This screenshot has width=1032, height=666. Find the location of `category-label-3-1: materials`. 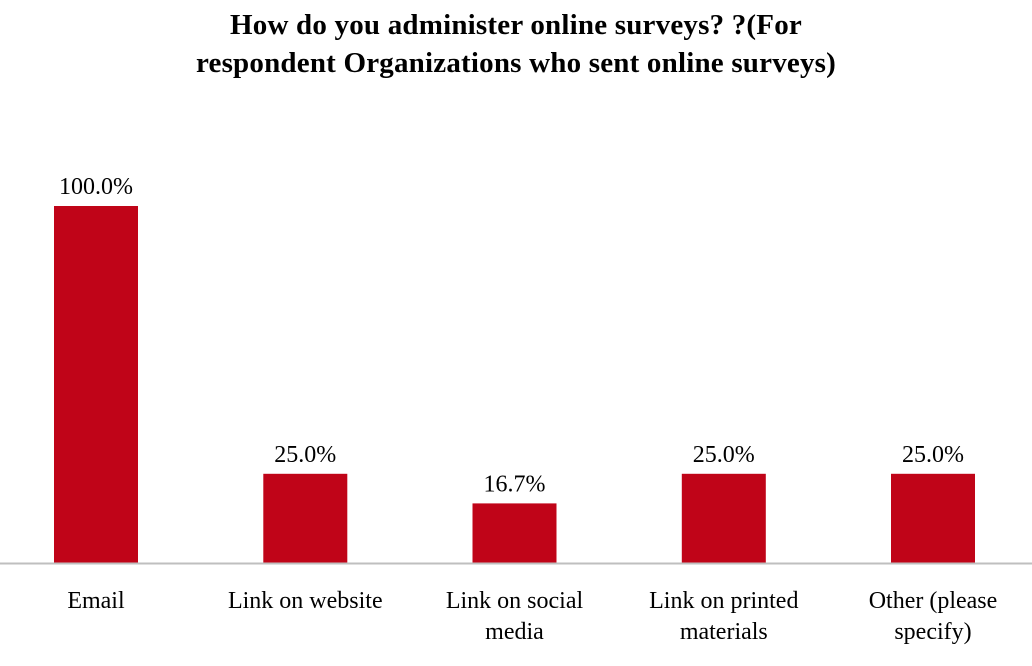

category-label-3-1: materials is located at coordinates (724, 632).